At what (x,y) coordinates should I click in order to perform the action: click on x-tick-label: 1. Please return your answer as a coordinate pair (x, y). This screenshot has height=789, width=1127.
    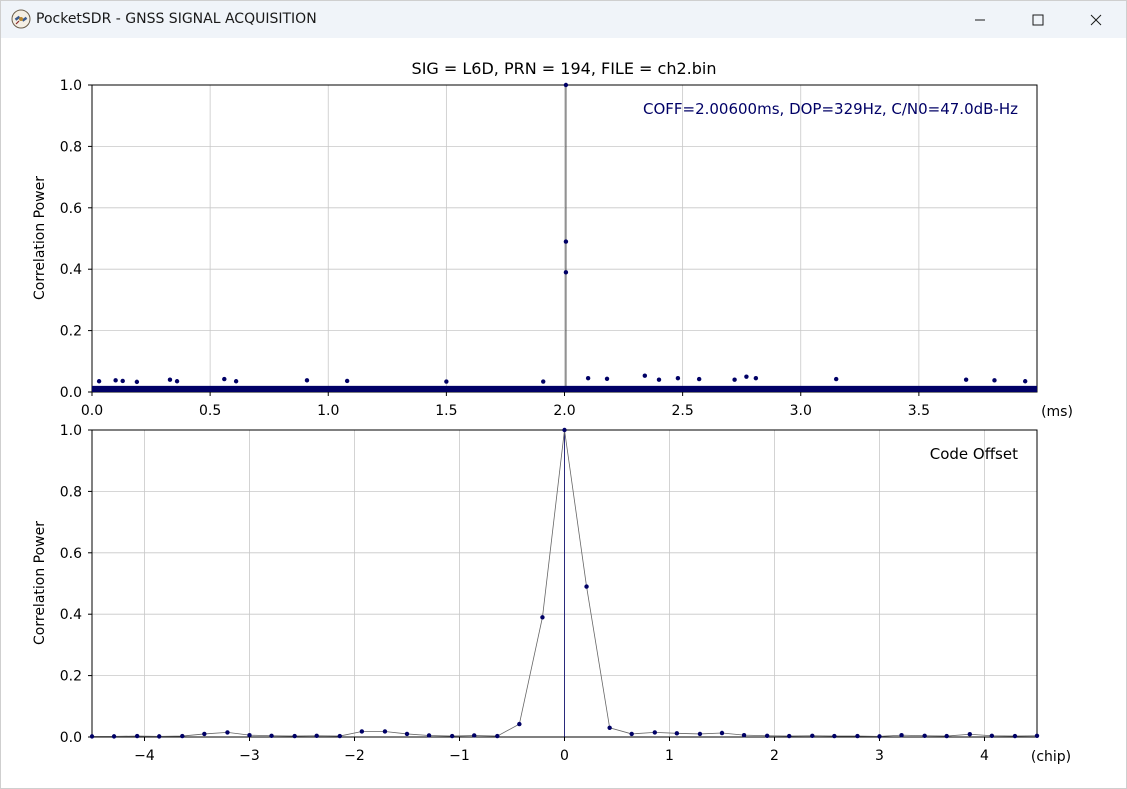
    Looking at the image, I should click on (669, 756).